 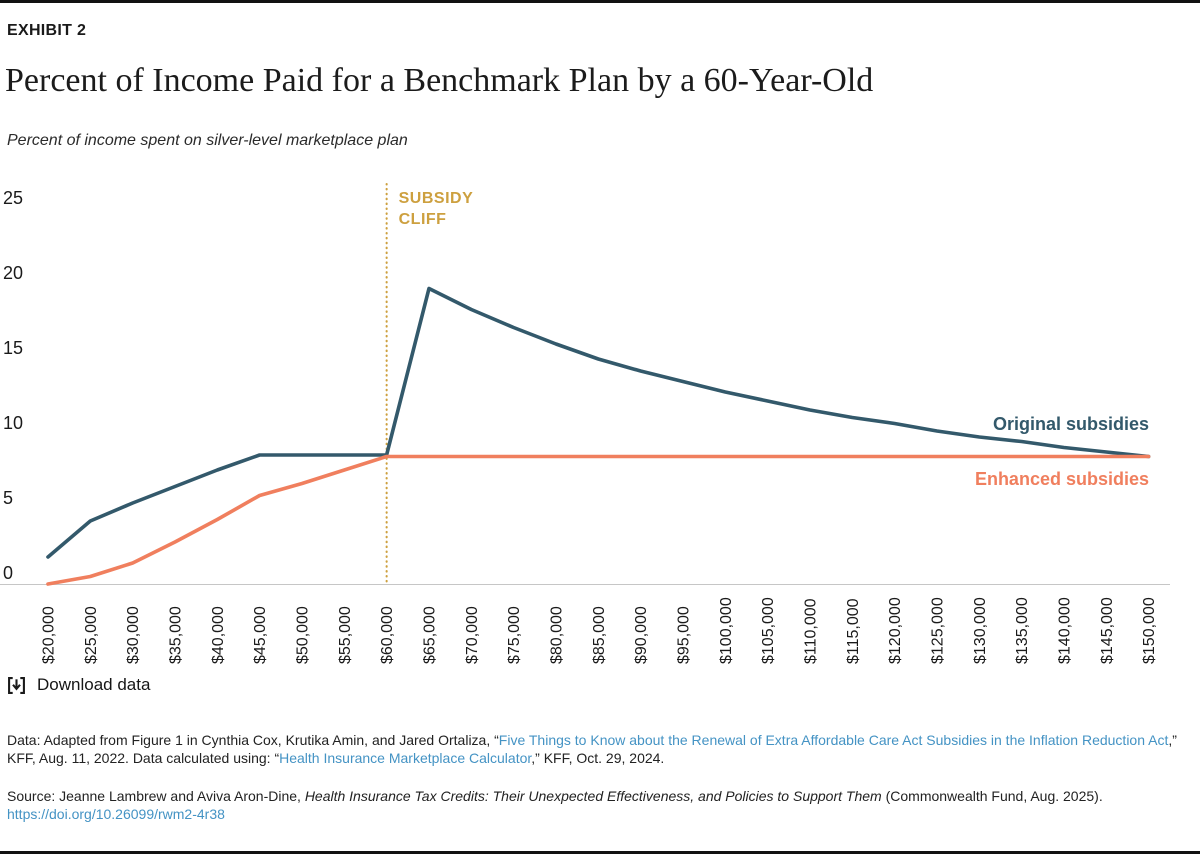 I want to click on y-axis-tick-label: 0, so click(x=8, y=573).